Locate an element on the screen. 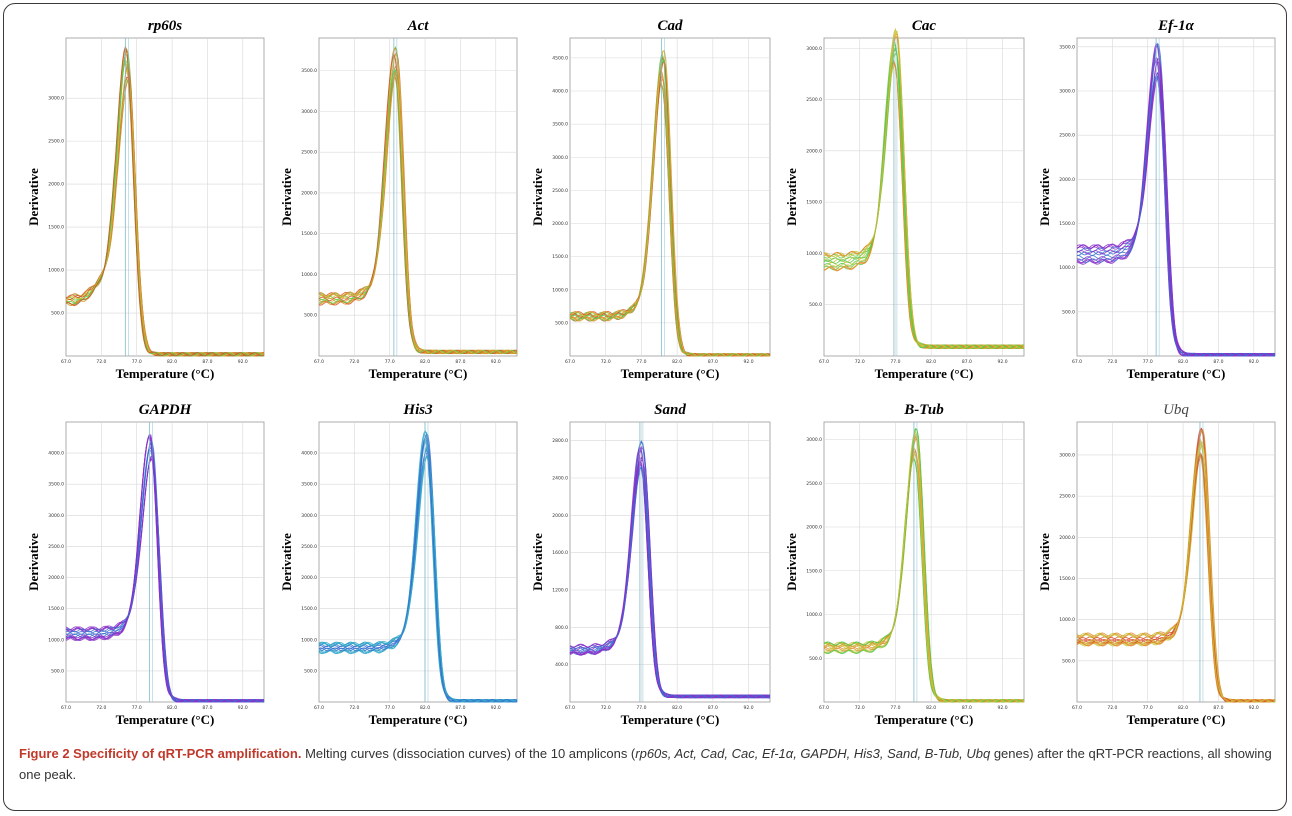  y-tick-label: 3500.0 is located at coordinates (309, 71).